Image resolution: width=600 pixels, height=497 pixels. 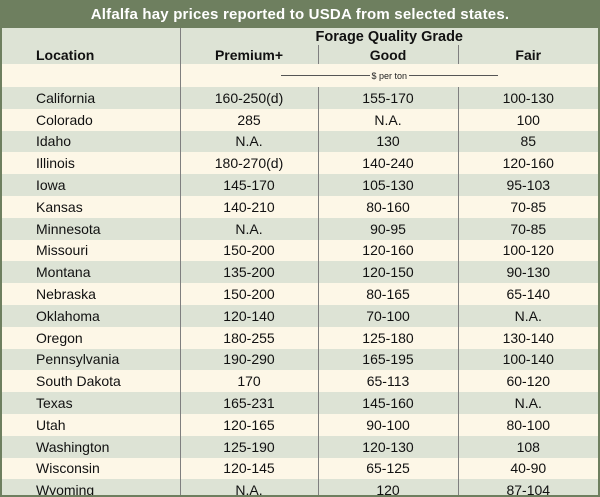 What do you see at coordinates (248, 272) in the screenshot?
I see `premium-cell: 135-200` at bounding box center [248, 272].